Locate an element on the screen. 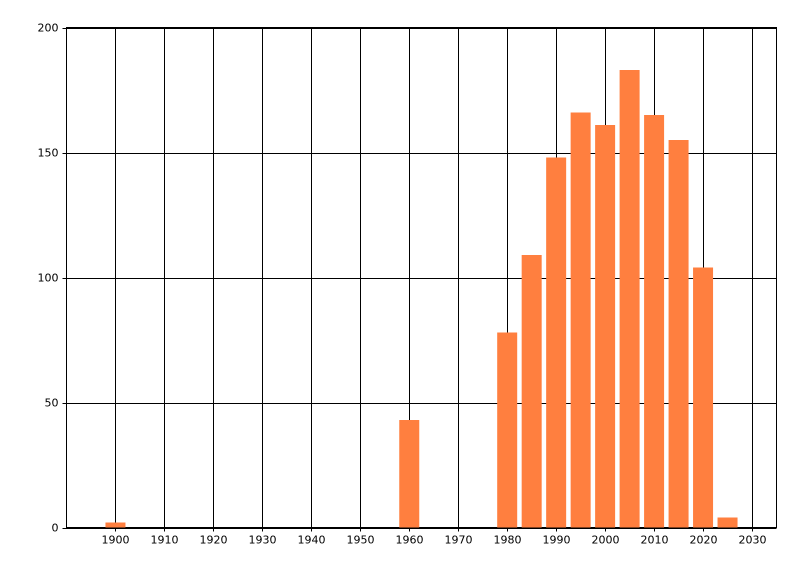 The image size is (800, 576). y-tick-label: 0 is located at coordinates (55, 528).